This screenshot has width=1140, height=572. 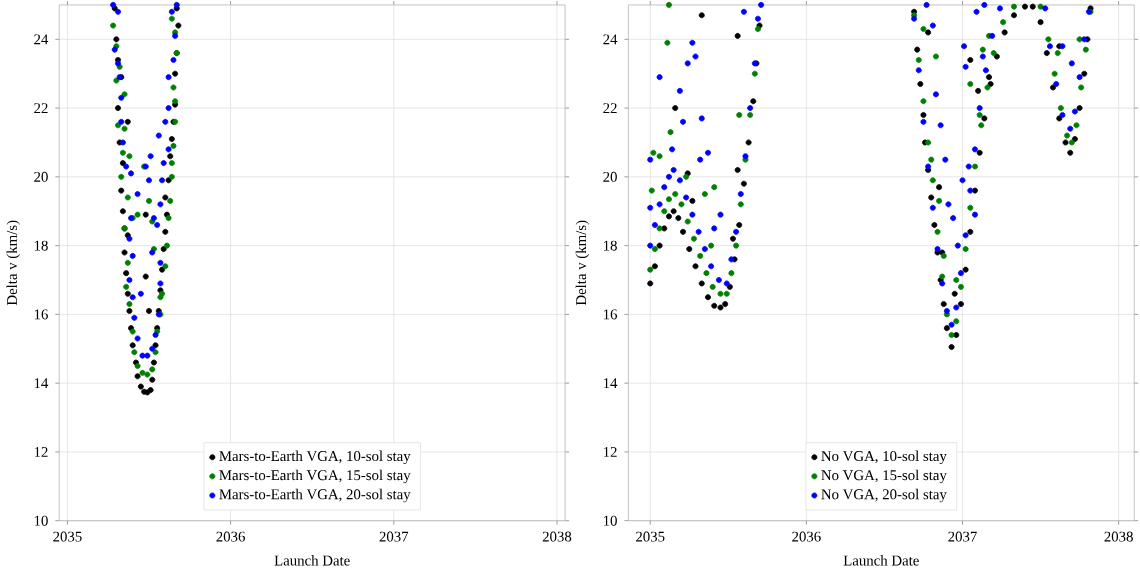 I want to click on legend-label: Mars-to-Earth VGA, 10-sol stay, so click(x=315, y=457).